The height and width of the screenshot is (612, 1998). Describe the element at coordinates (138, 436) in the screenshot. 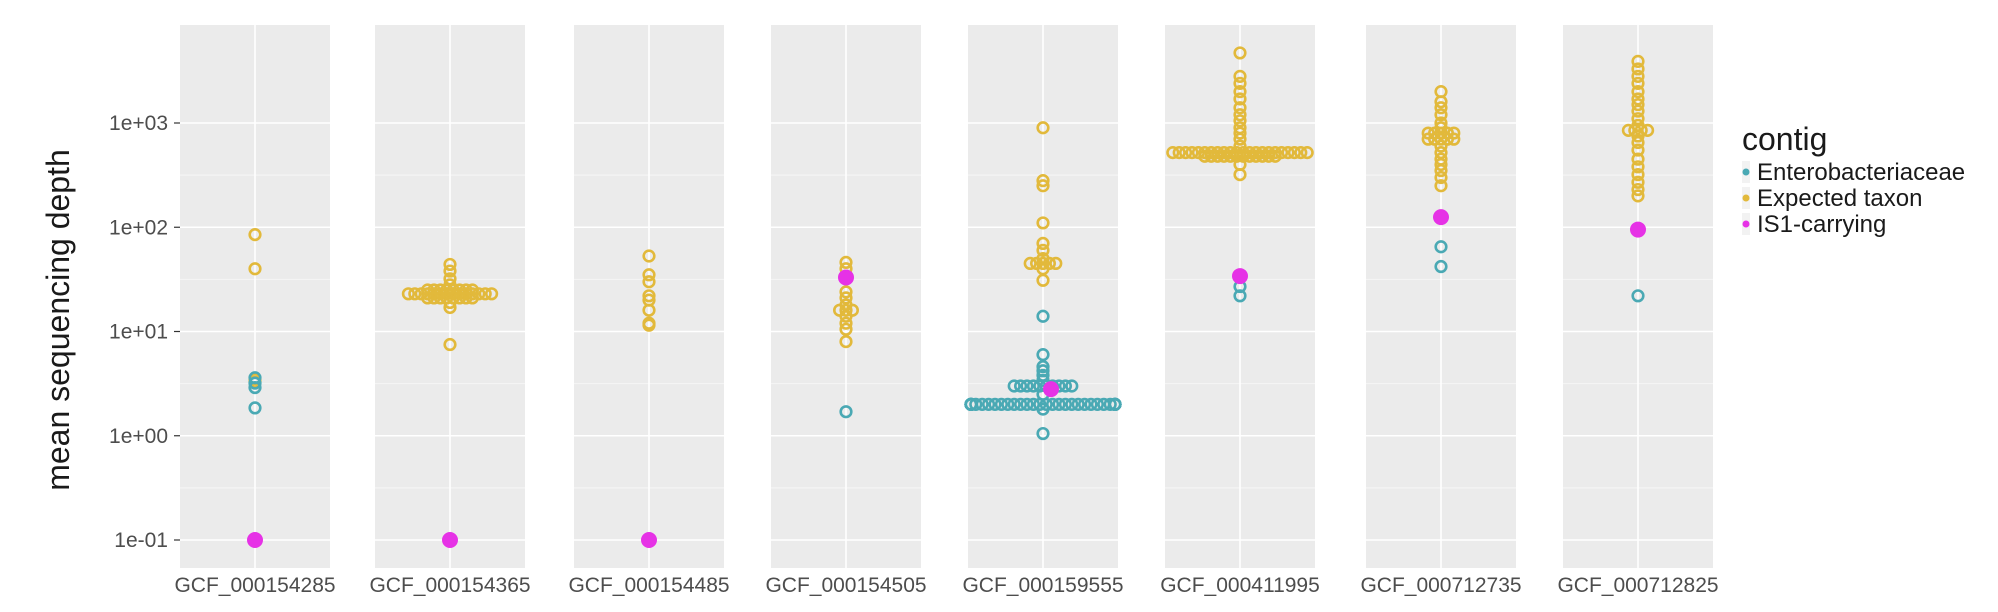

I see `y-tick-label: 1e+00` at that location.